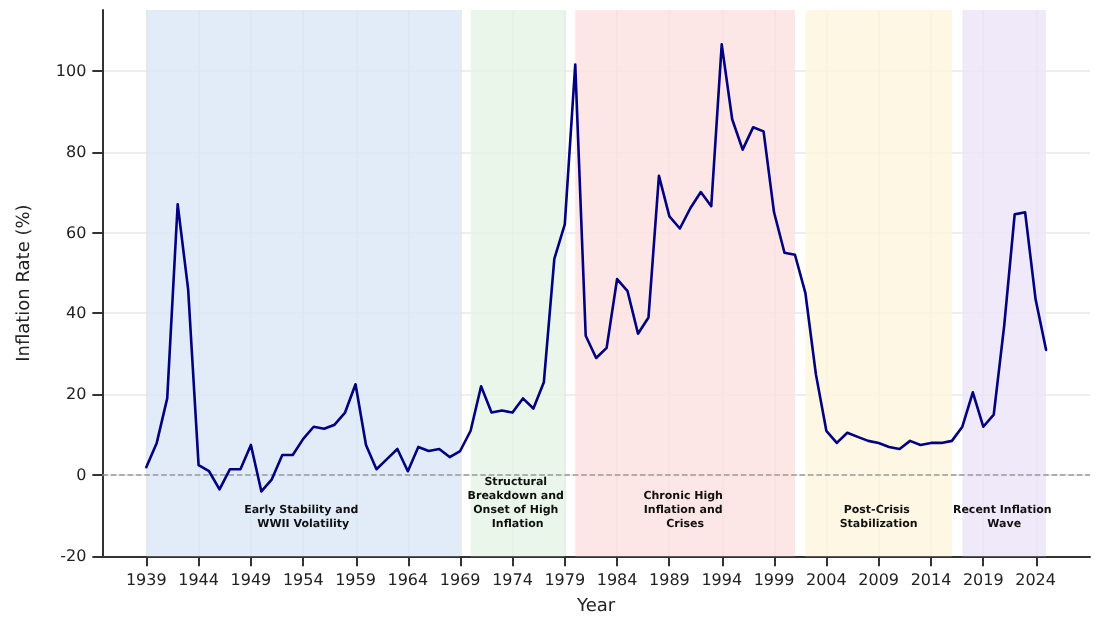  Describe the element at coordinates (355, 580) in the screenshot. I see `x-tick-label: 1959` at that location.